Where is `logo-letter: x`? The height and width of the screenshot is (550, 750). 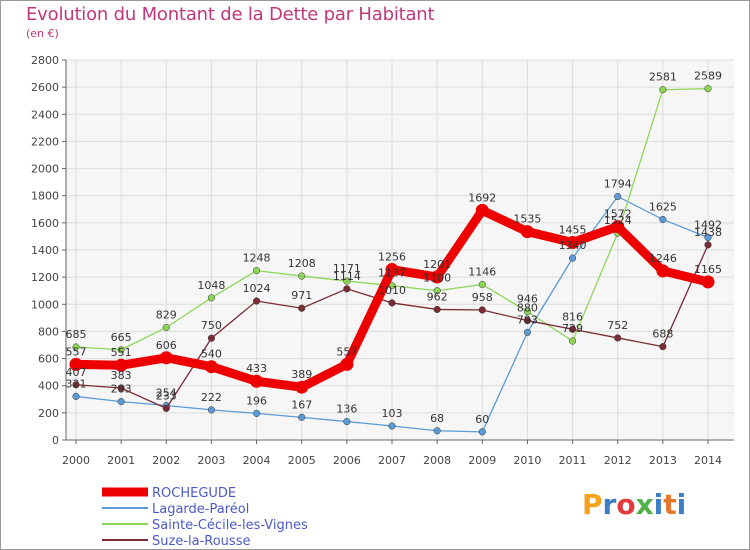
logo-letter: x is located at coordinates (644, 504).